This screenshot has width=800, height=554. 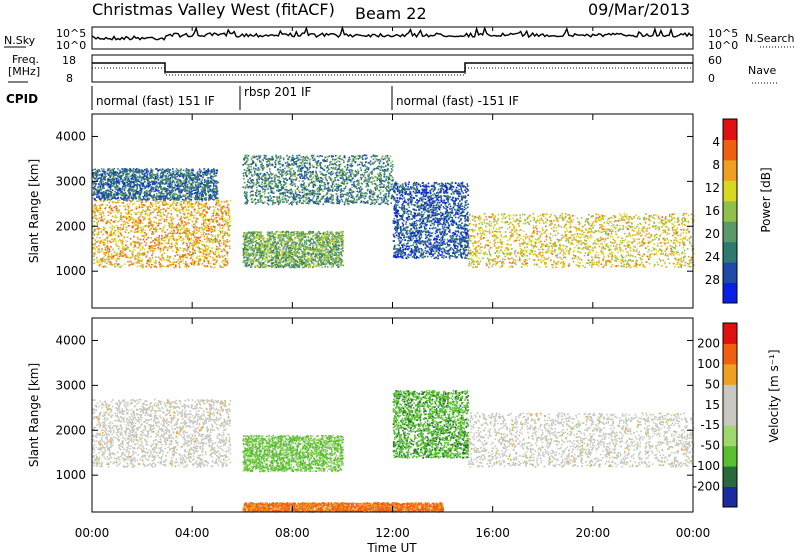 I want to click on station-title: Christmas Valley West (fitACF), so click(x=213, y=9).